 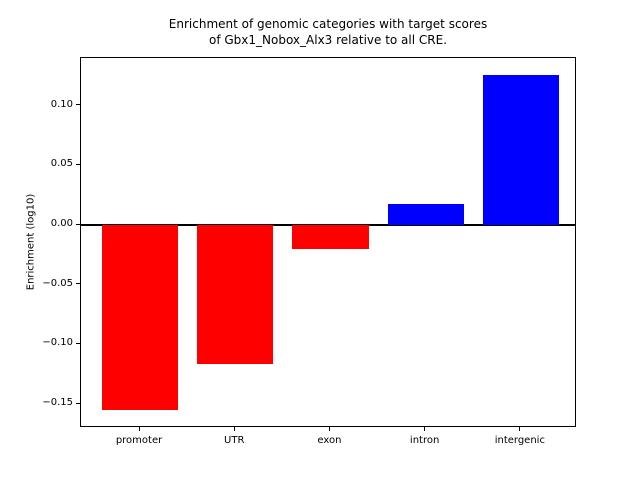 I want to click on y-tick-mark-0.05, so click(x=78, y=164).